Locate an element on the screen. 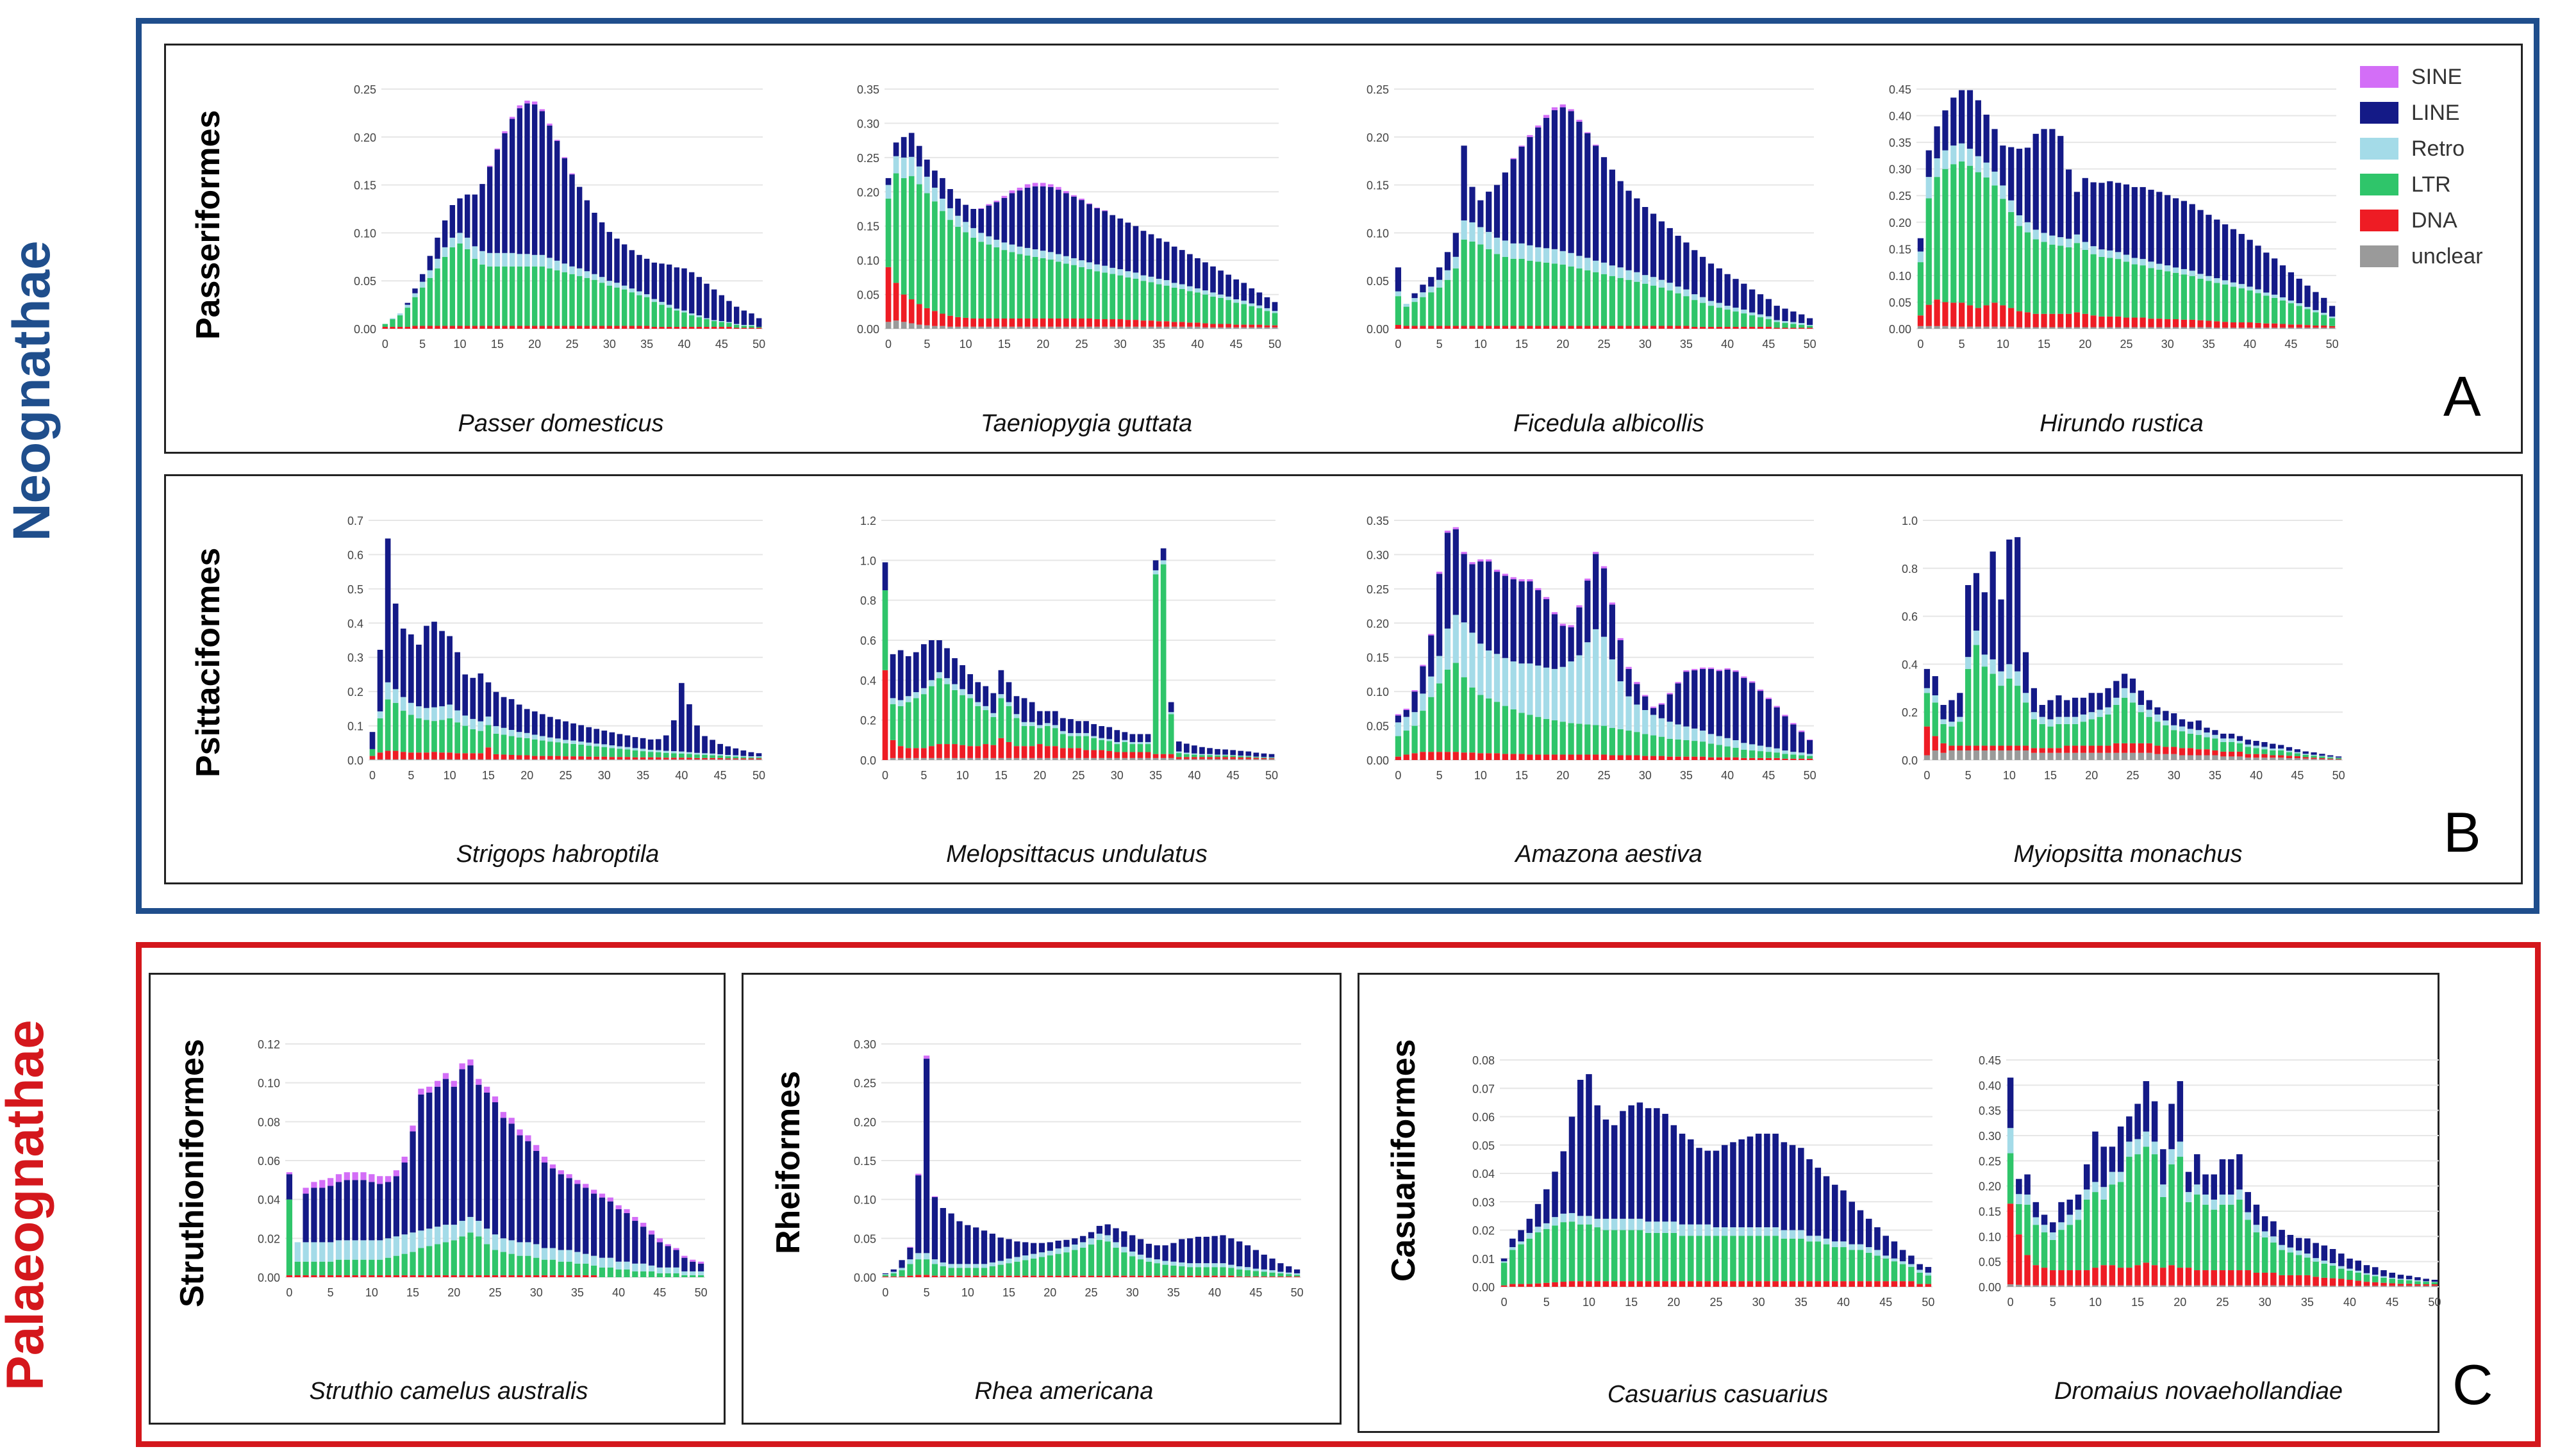  x-tick-label: 5 is located at coordinates (1962, 344).